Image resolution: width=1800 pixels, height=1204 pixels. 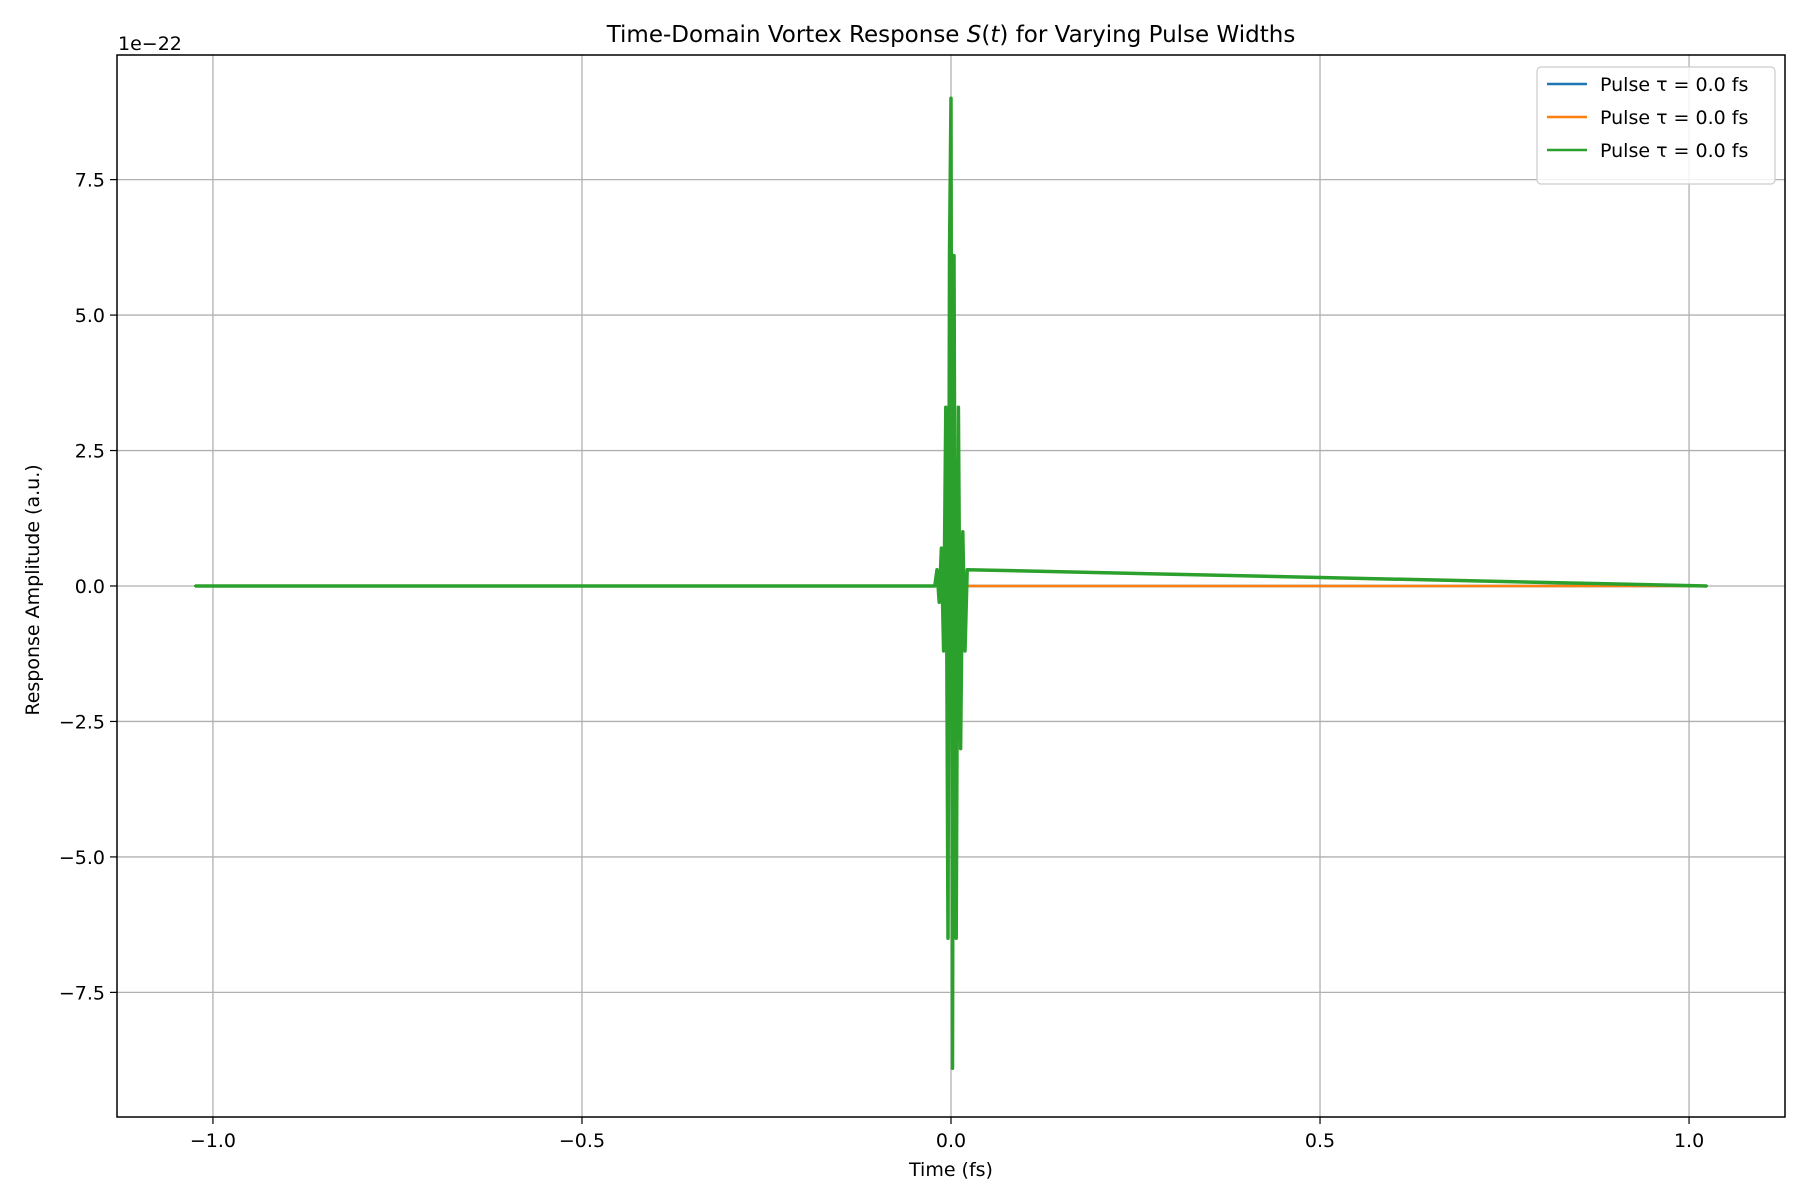 What do you see at coordinates (1320, 1141) in the screenshot?
I see `x-tick-label: 0.5` at bounding box center [1320, 1141].